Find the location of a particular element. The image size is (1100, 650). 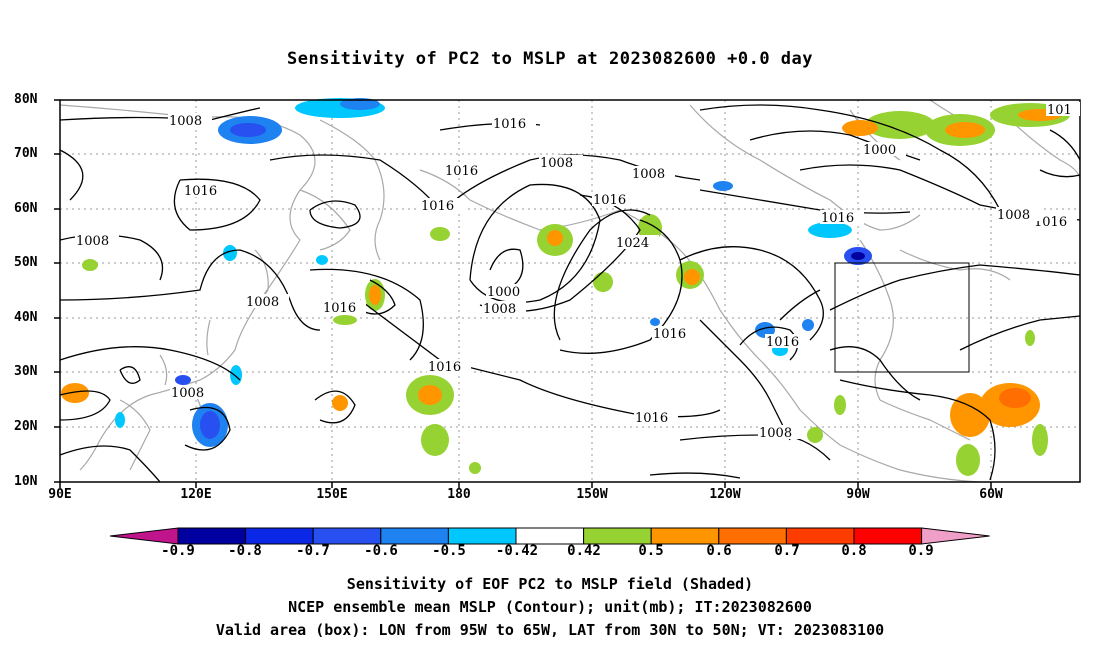

lon-label: 150W is located at coordinates (592, 494).